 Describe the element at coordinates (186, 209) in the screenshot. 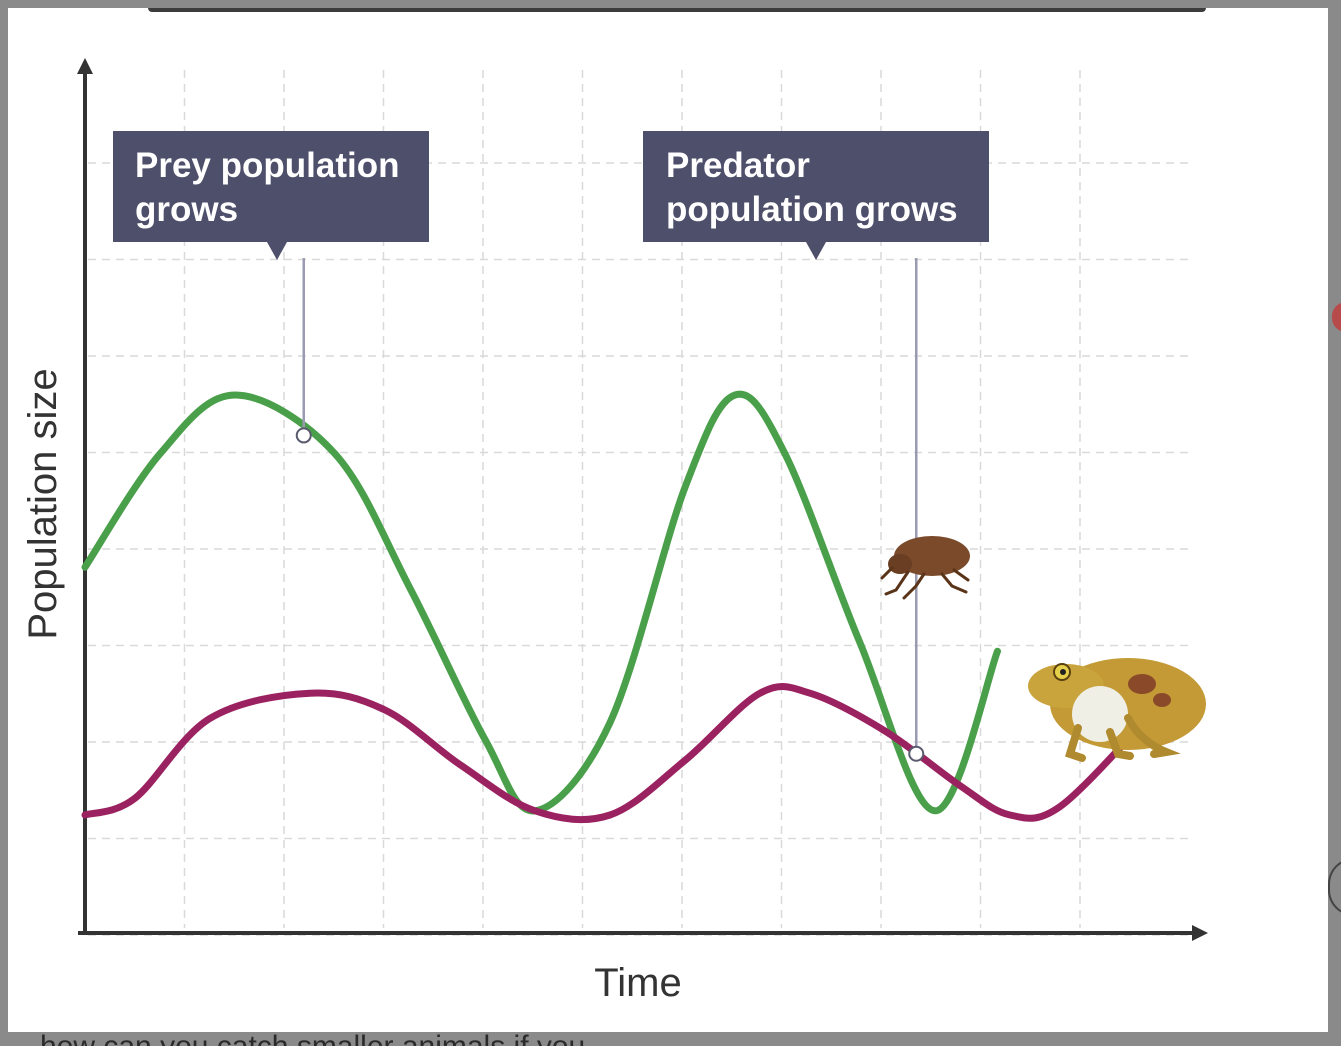

I see `callout-prey-line-2: grows` at that location.